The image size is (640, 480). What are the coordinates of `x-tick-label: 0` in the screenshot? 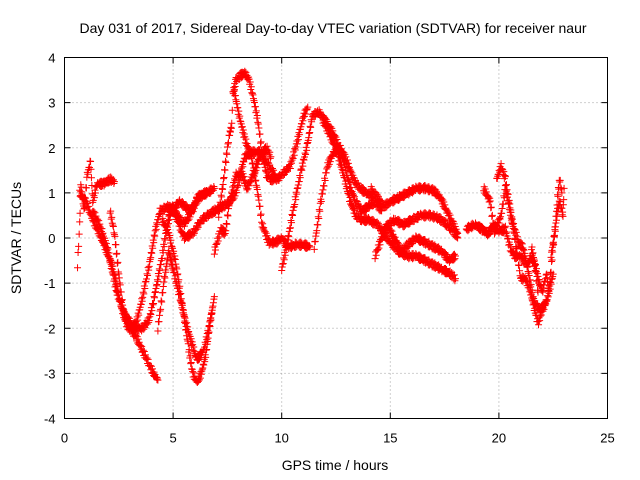 It's located at (64, 438).